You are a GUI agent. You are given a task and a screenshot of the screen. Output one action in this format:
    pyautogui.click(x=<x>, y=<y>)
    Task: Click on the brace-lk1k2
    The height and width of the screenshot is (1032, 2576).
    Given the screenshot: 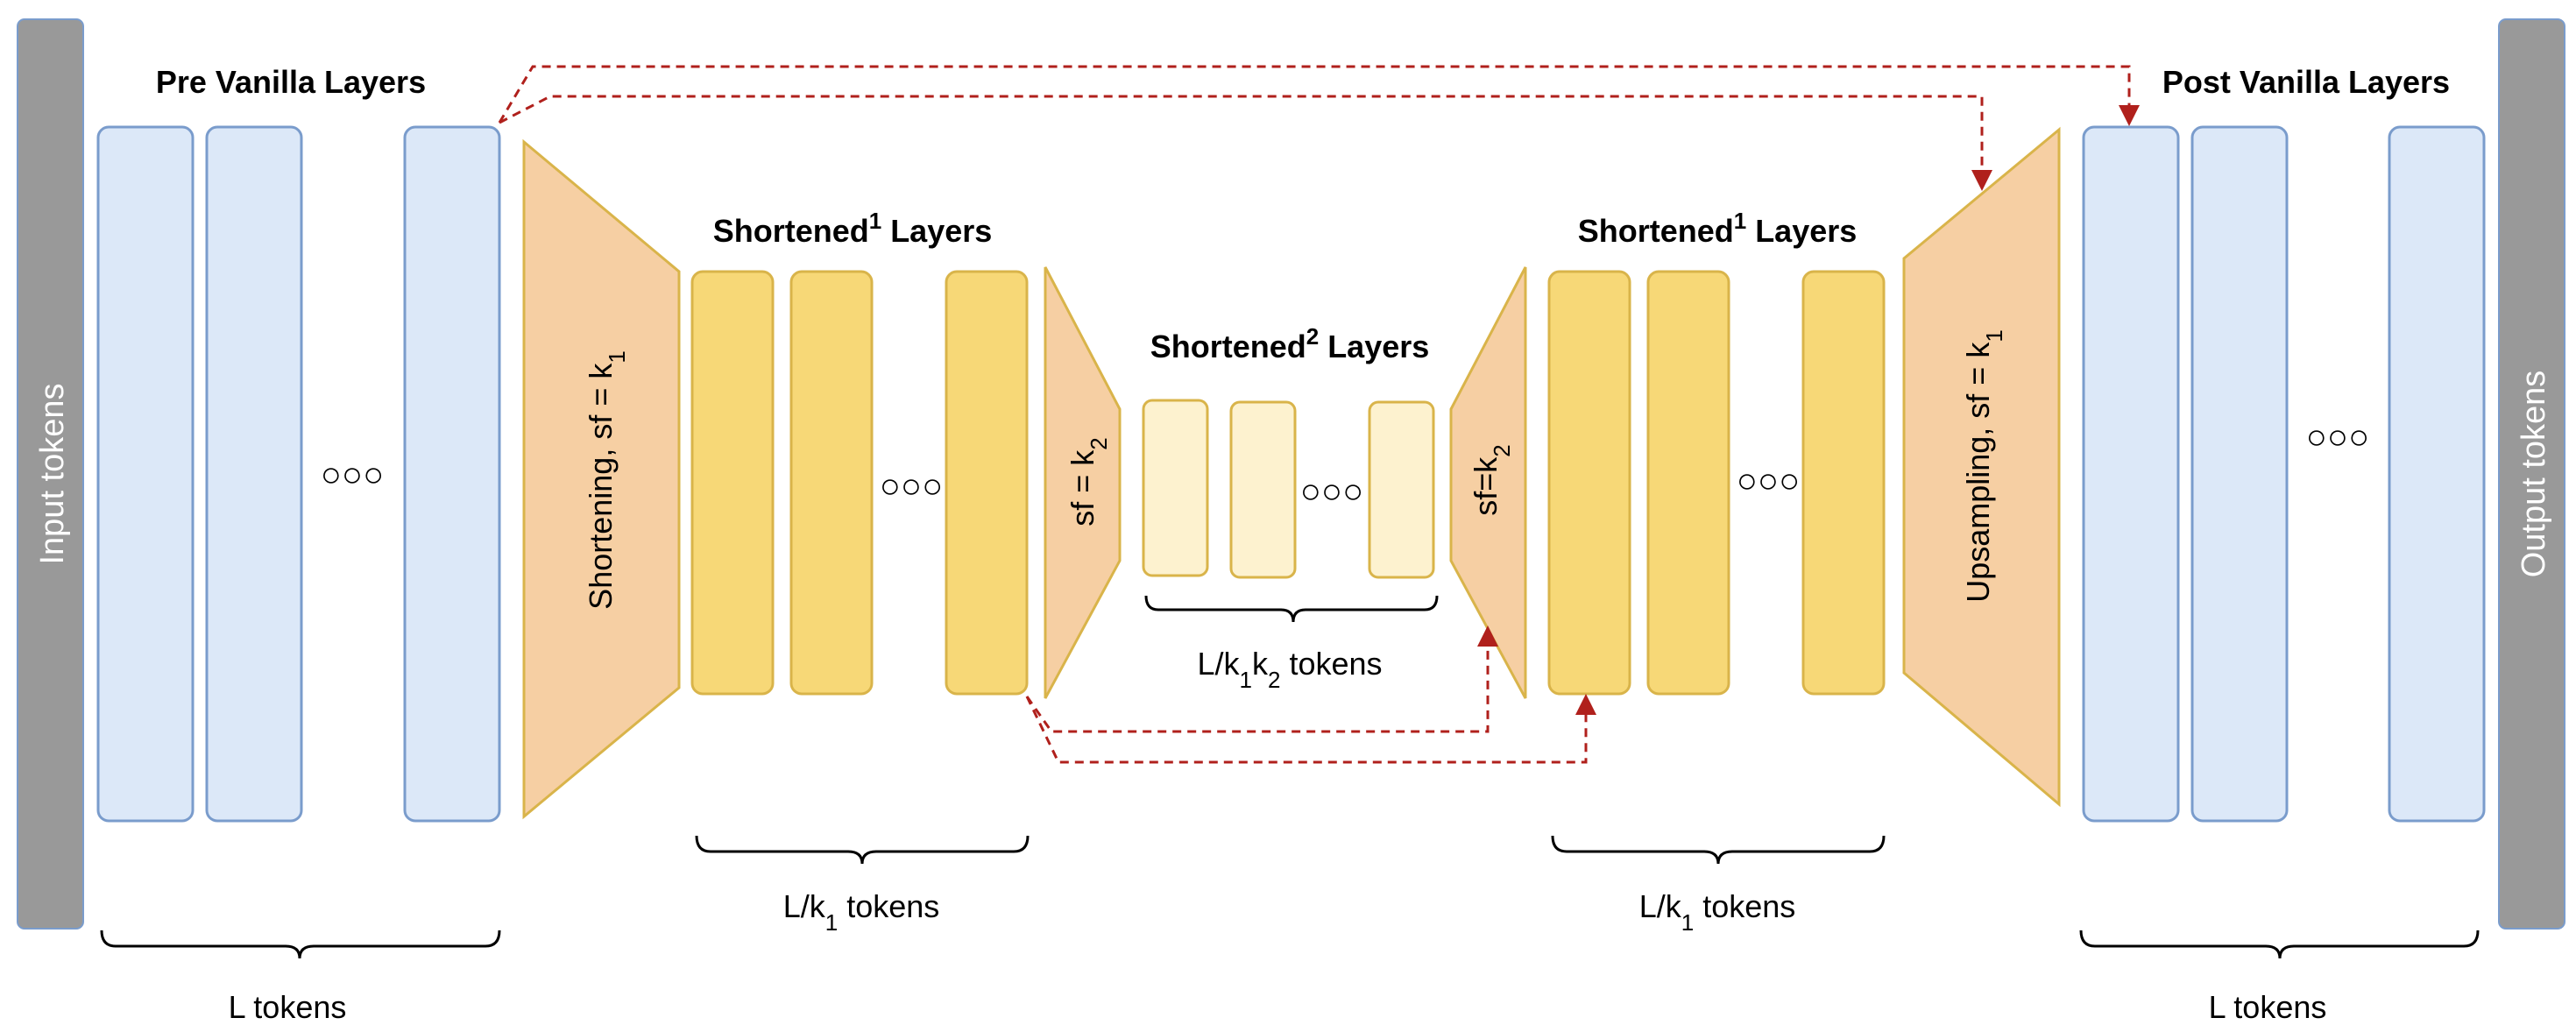 What is the action you would take?
    pyautogui.click(x=1291, y=609)
    